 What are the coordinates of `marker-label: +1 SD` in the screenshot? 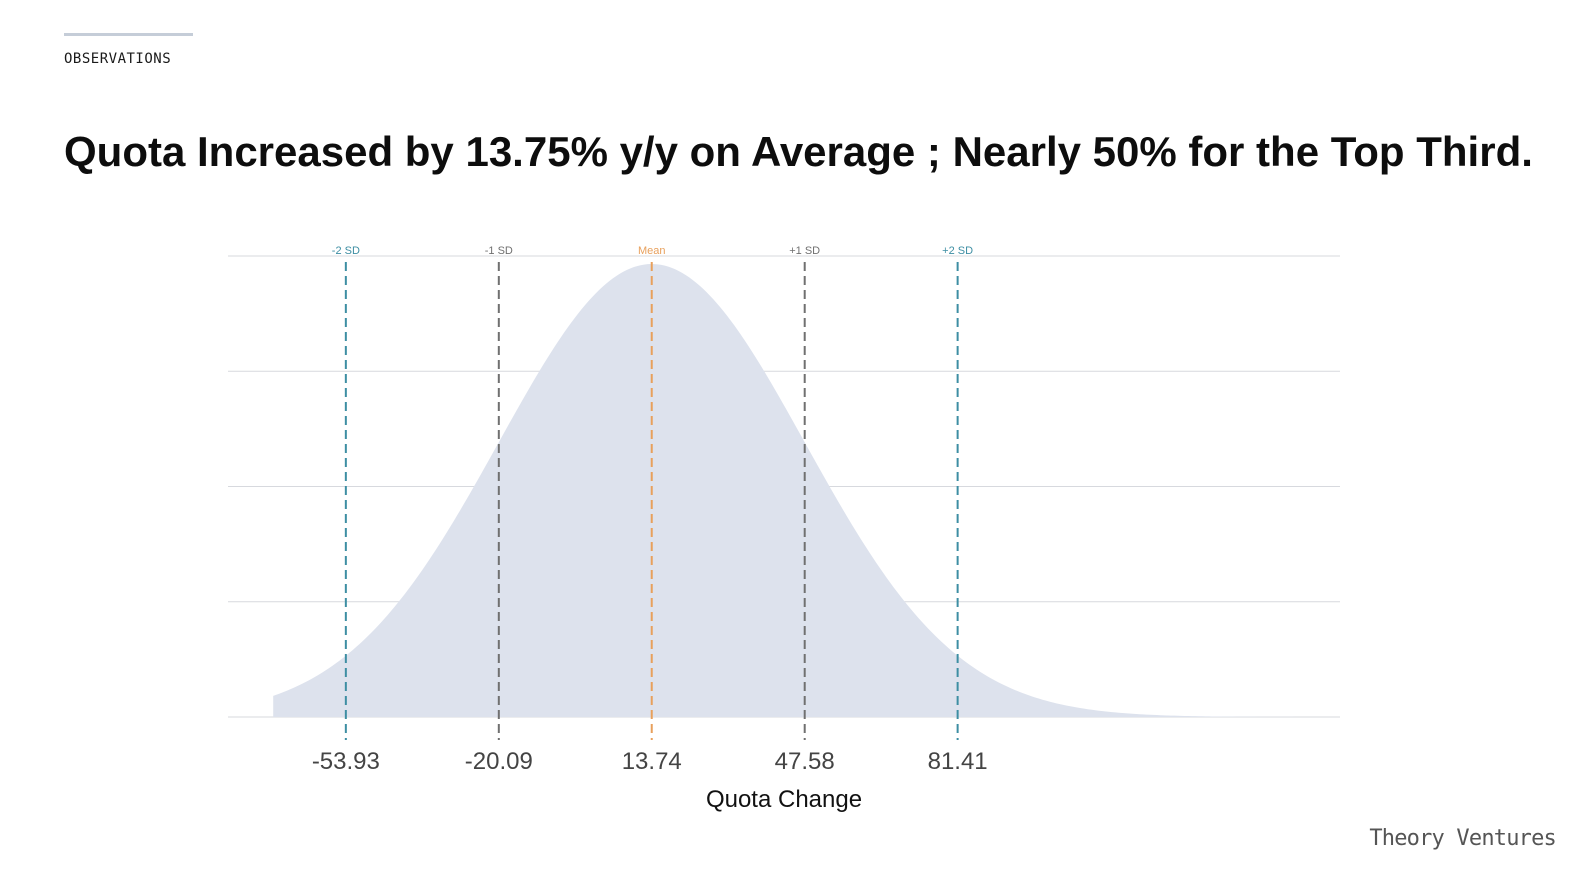 It's located at (804, 251).